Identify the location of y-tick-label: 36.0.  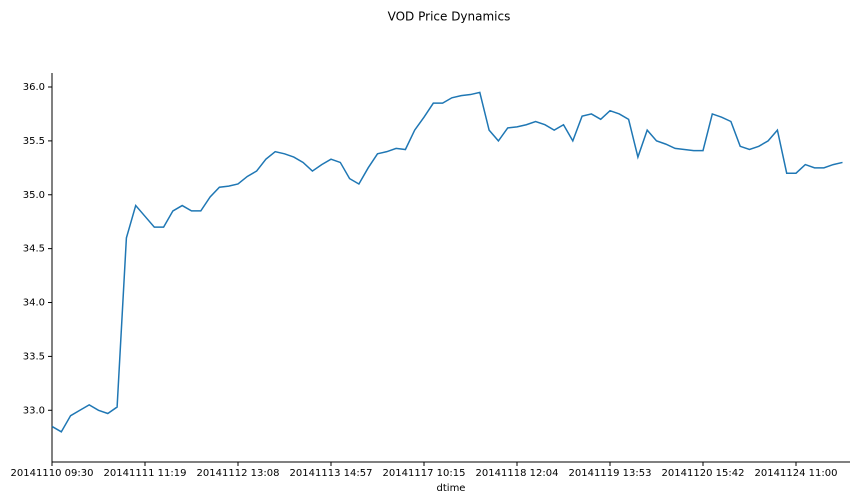
(34, 87).